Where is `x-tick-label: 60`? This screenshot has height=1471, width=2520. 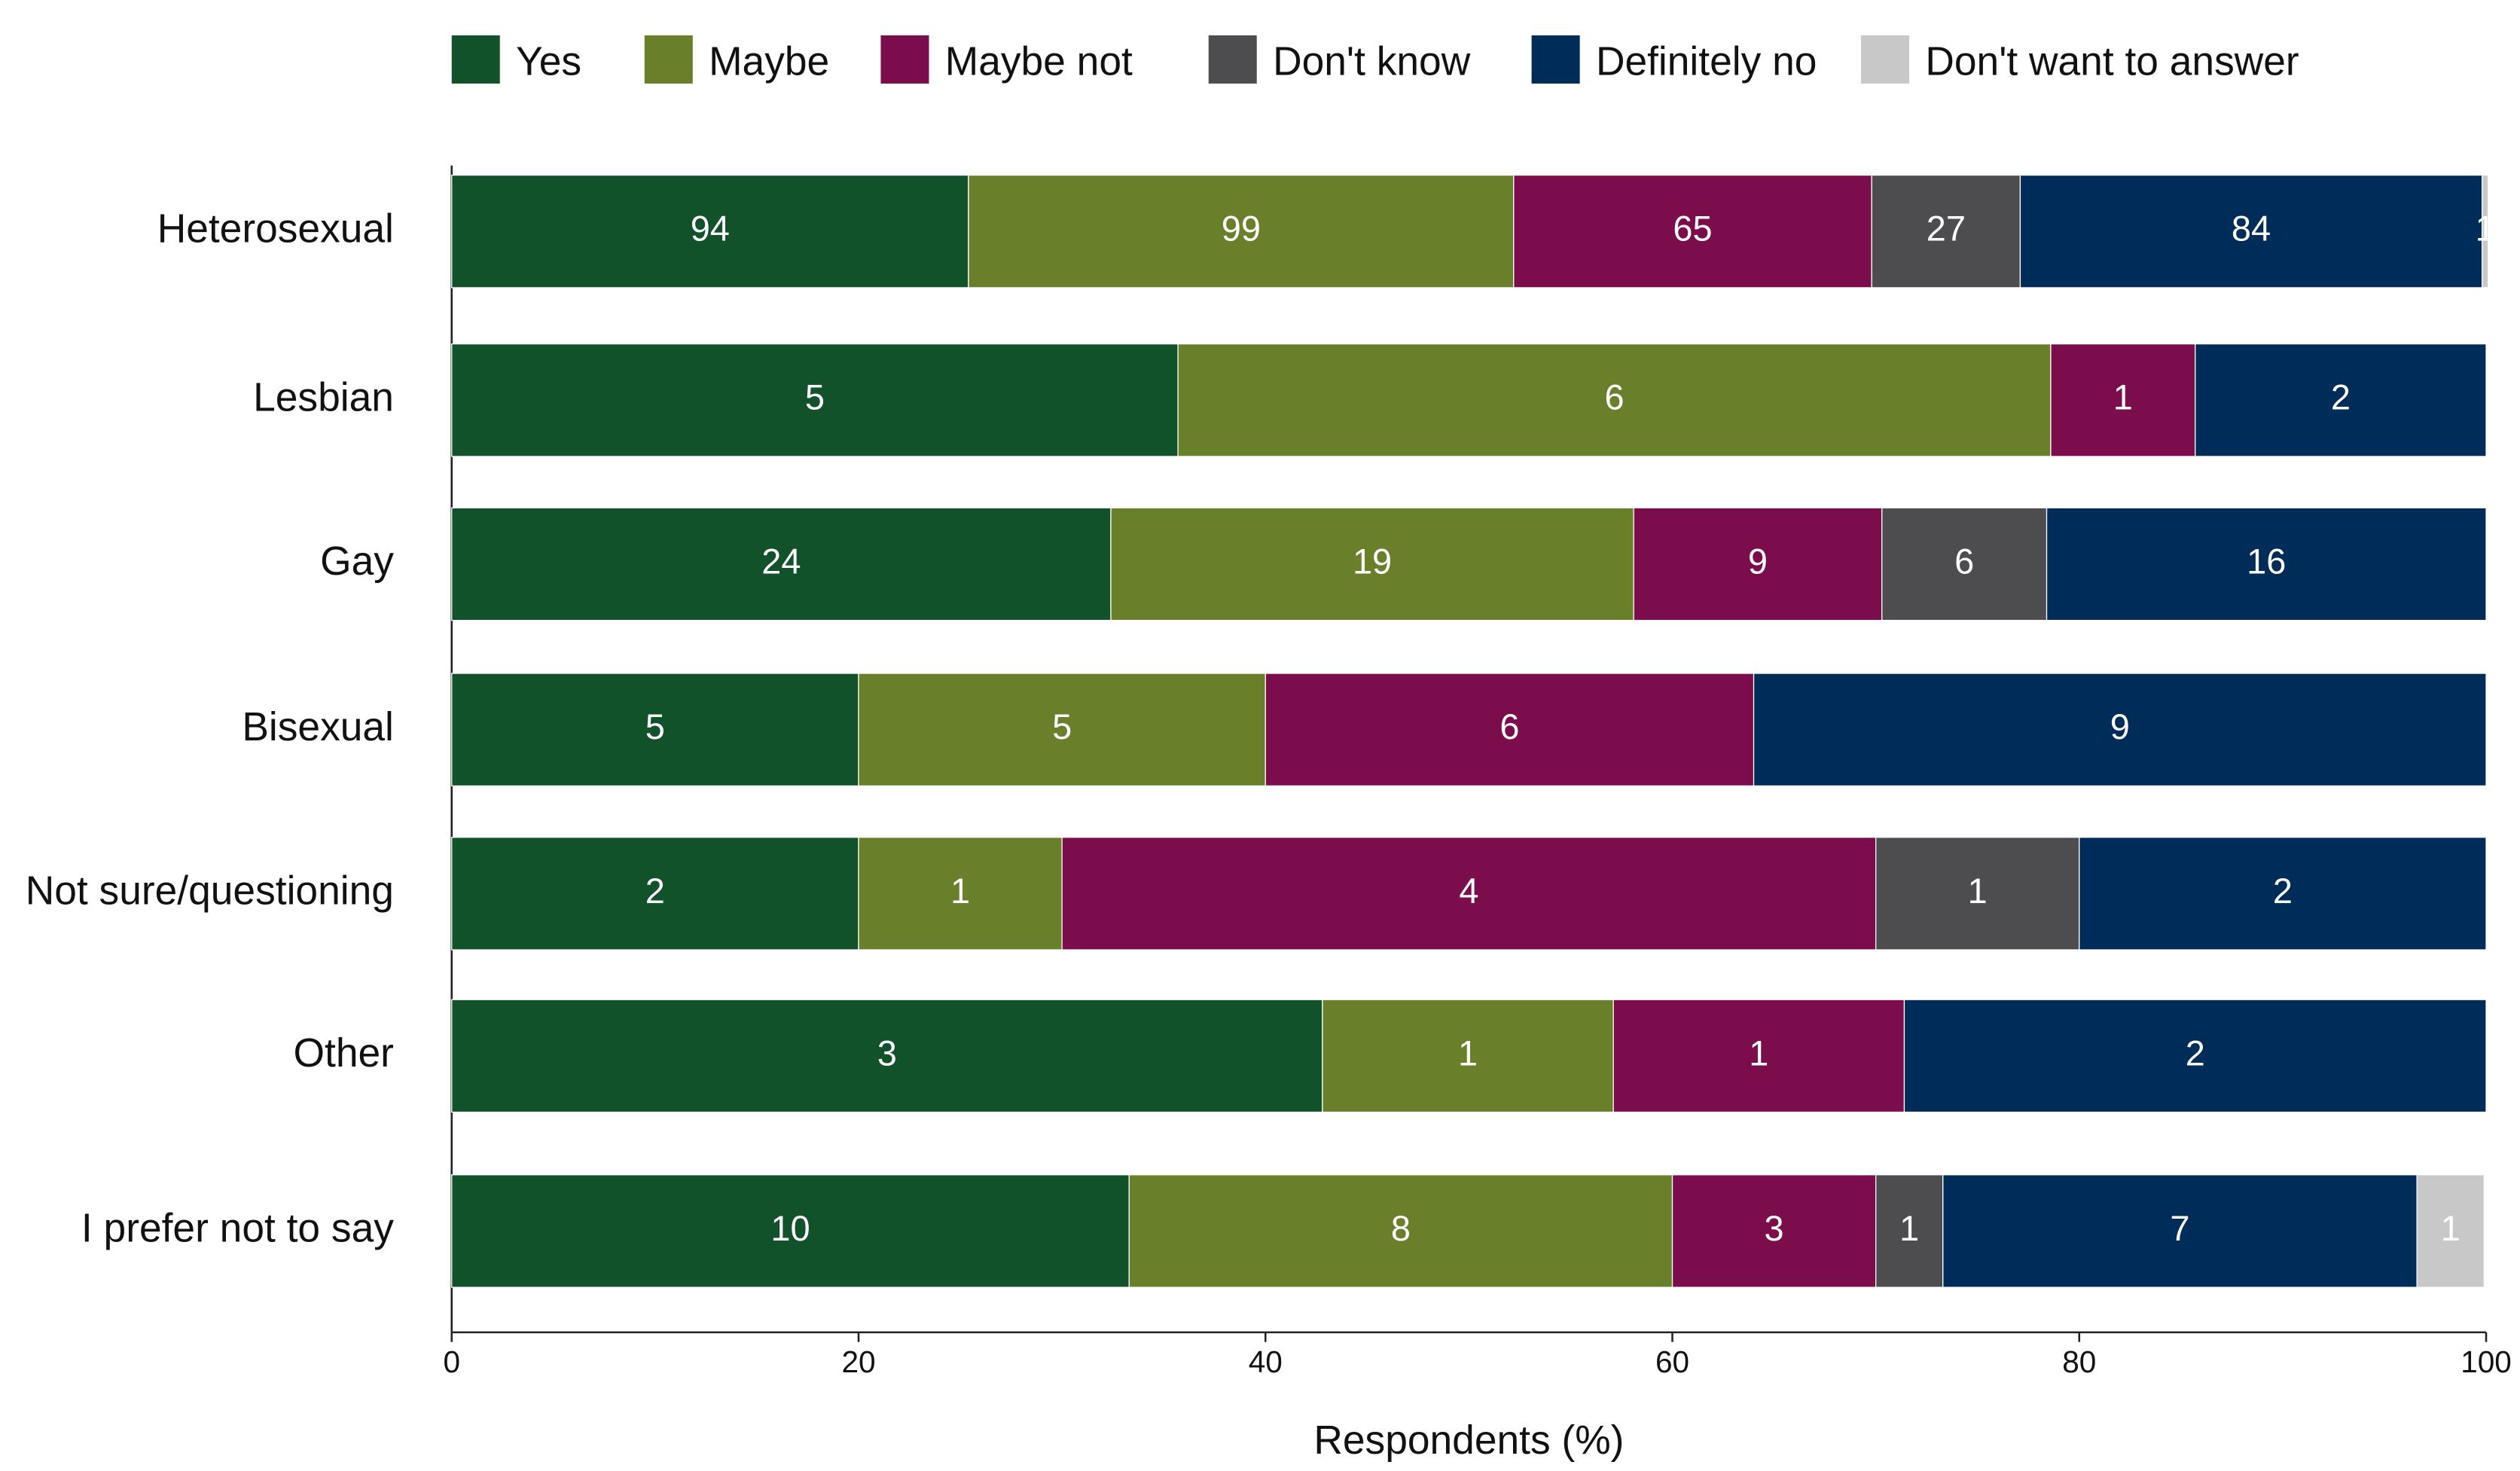
x-tick-label: 60 is located at coordinates (1672, 1361).